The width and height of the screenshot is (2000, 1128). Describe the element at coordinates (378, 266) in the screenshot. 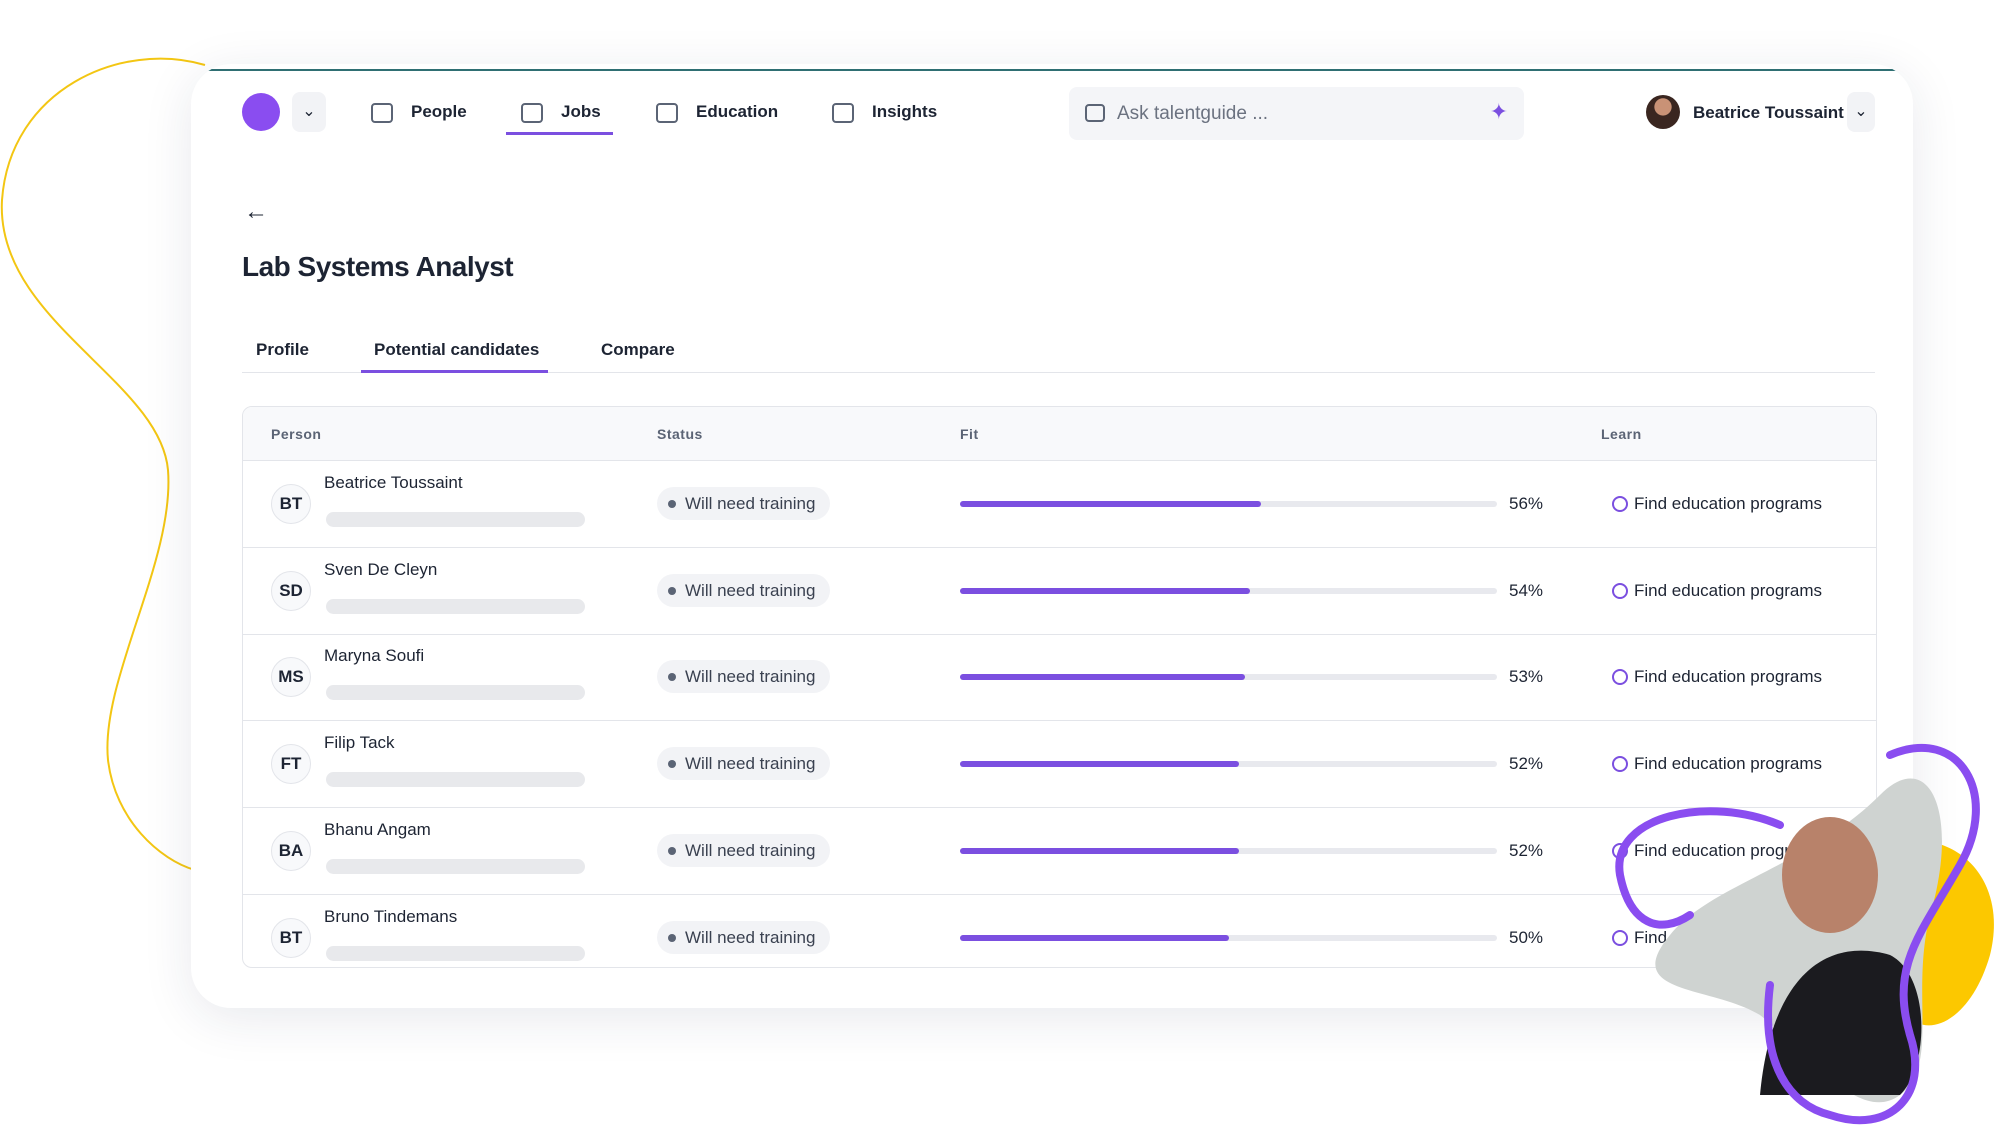

I see `page-title: Lab Systems Analyst` at that location.